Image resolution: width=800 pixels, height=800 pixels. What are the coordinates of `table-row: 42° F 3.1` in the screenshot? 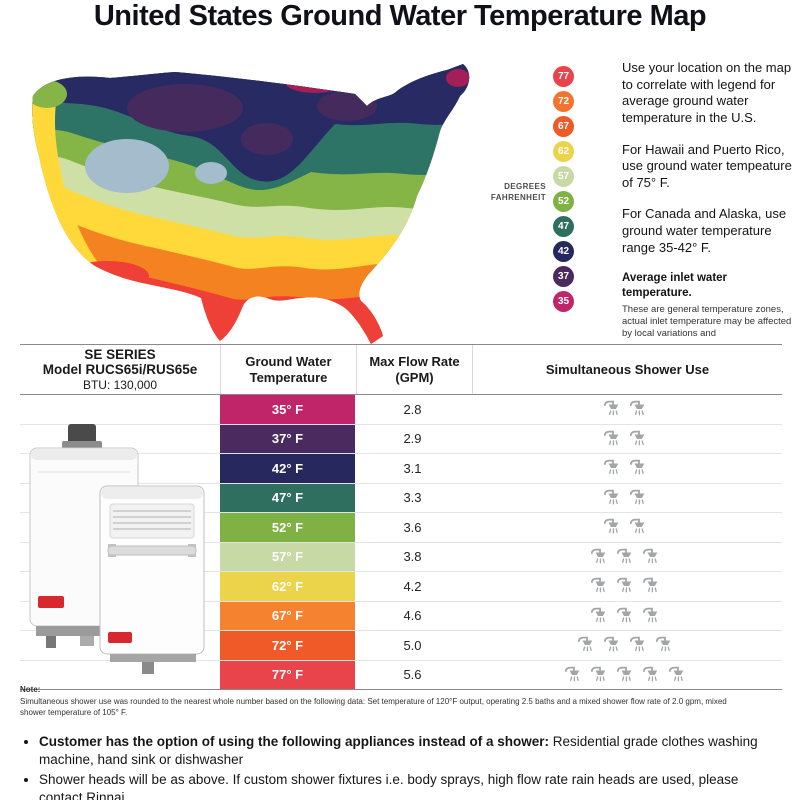 It's located at (401, 469).